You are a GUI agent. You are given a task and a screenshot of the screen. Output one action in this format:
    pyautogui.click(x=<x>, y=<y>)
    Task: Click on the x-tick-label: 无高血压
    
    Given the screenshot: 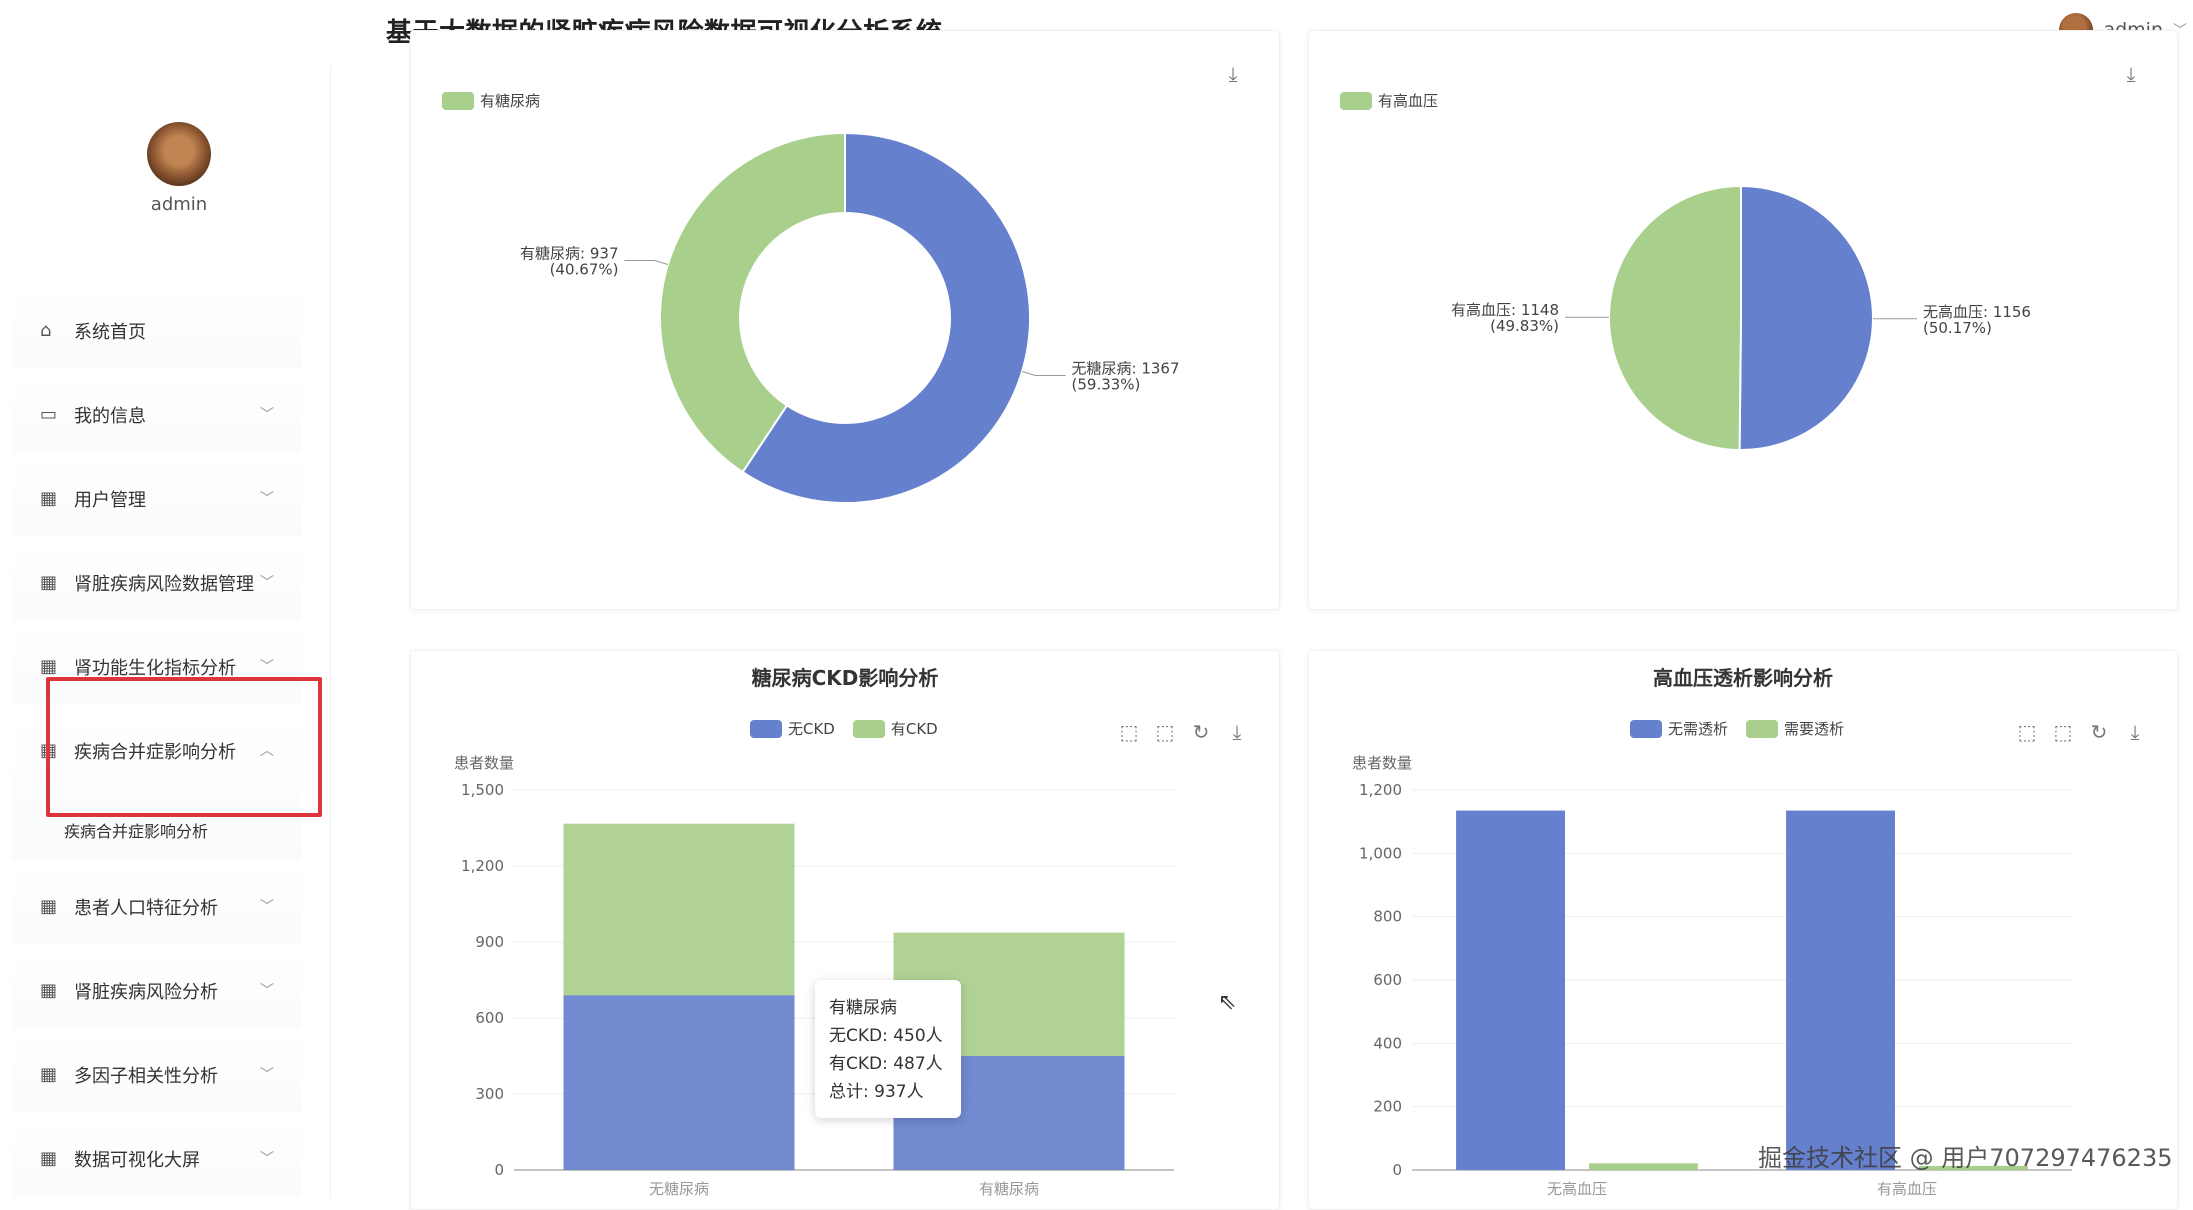 What is the action you would take?
    pyautogui.click(x=1577, y=1188)
    